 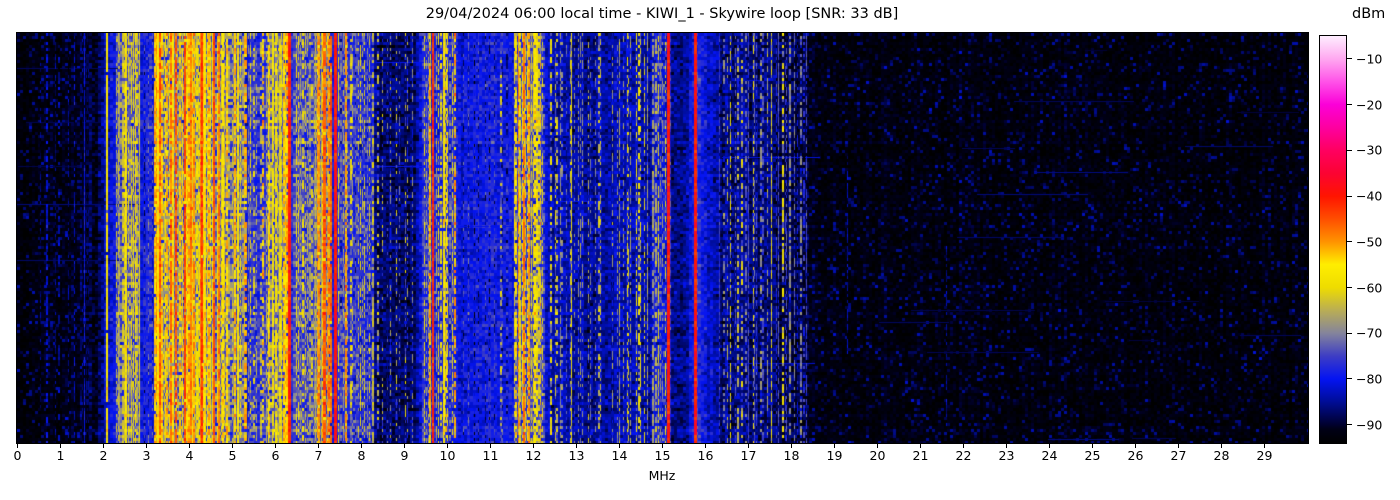 I want to click on x-tick-label: 14, so click(x=619, y=455).